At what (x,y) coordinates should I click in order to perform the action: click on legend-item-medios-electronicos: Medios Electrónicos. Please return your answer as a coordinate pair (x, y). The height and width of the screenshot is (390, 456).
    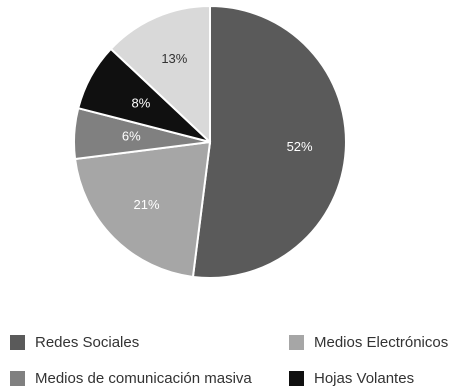
    Looking at the image, I should click on (368, 342).